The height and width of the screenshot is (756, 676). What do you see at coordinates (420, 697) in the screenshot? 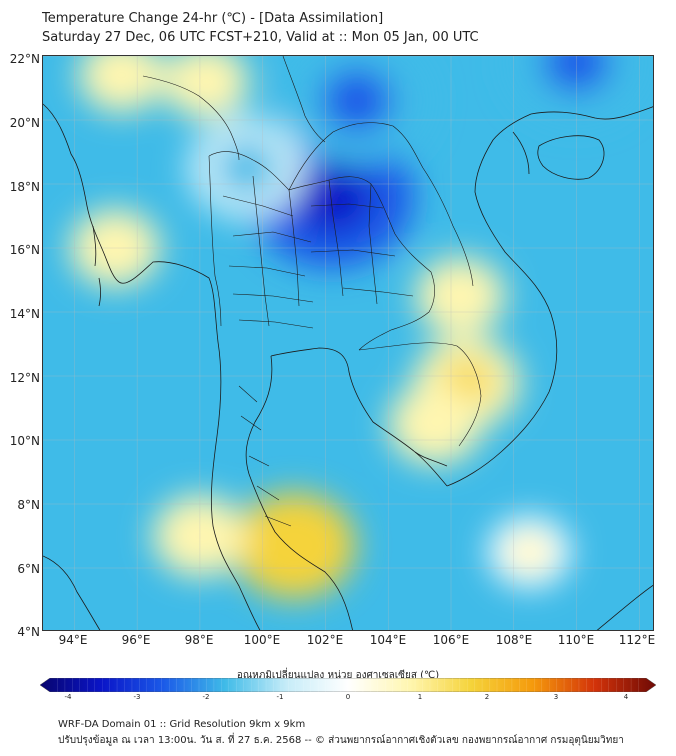
I see `colorbar-tick: 1` at bounding box center [420, 697].